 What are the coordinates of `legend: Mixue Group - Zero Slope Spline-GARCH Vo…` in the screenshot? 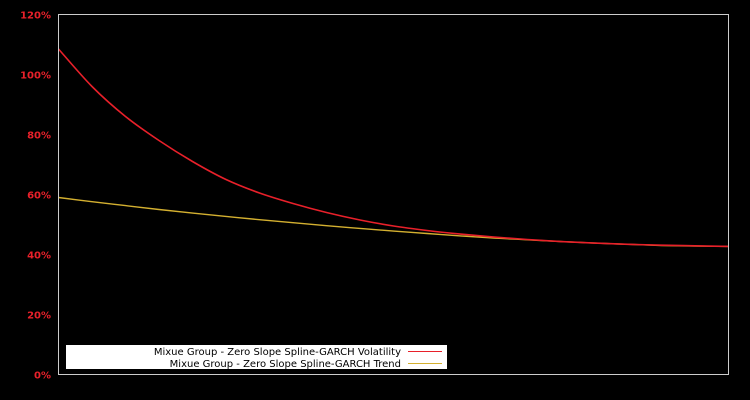 It's located at (256, 357).